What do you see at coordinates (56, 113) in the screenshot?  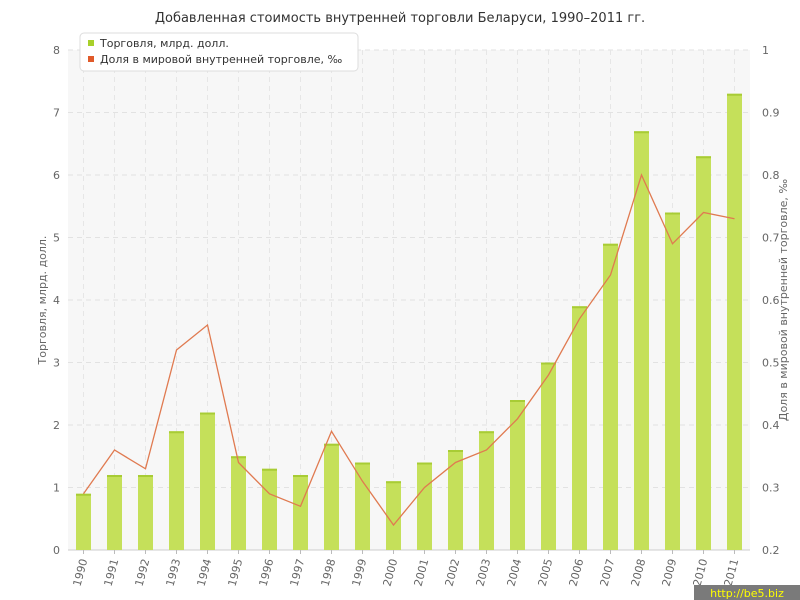 I see `y-tick-label: 7` at bounding box center [56, 113].